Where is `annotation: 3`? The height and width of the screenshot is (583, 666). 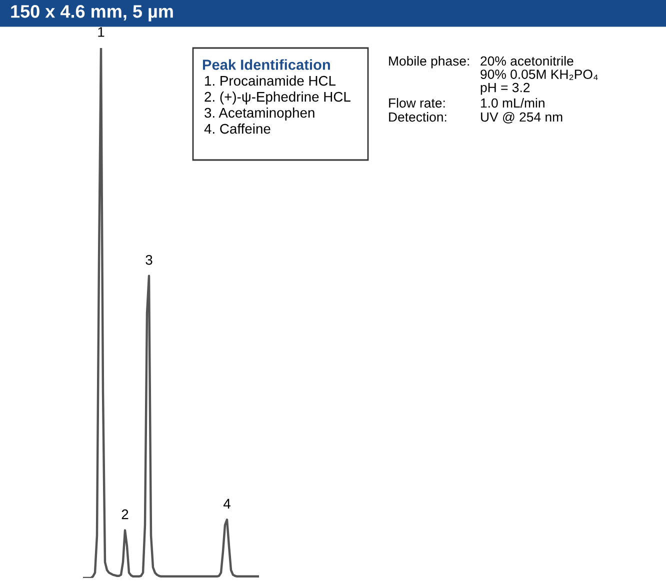 annotation: 3 is located at coordinates (149, 259).